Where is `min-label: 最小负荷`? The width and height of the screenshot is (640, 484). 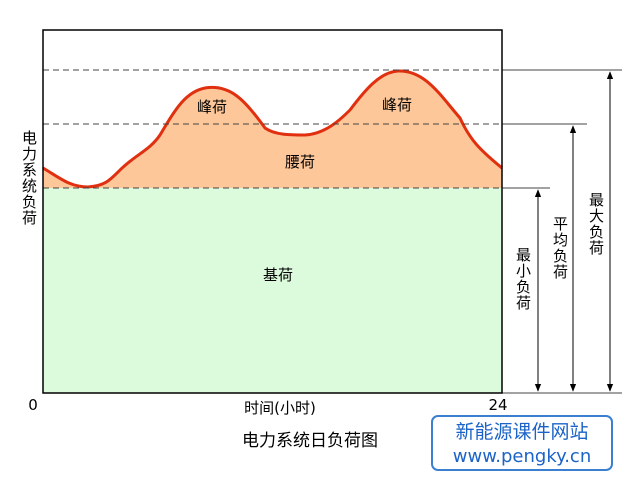 min-label: 最小负荷 is located at coordinates (523, 279).